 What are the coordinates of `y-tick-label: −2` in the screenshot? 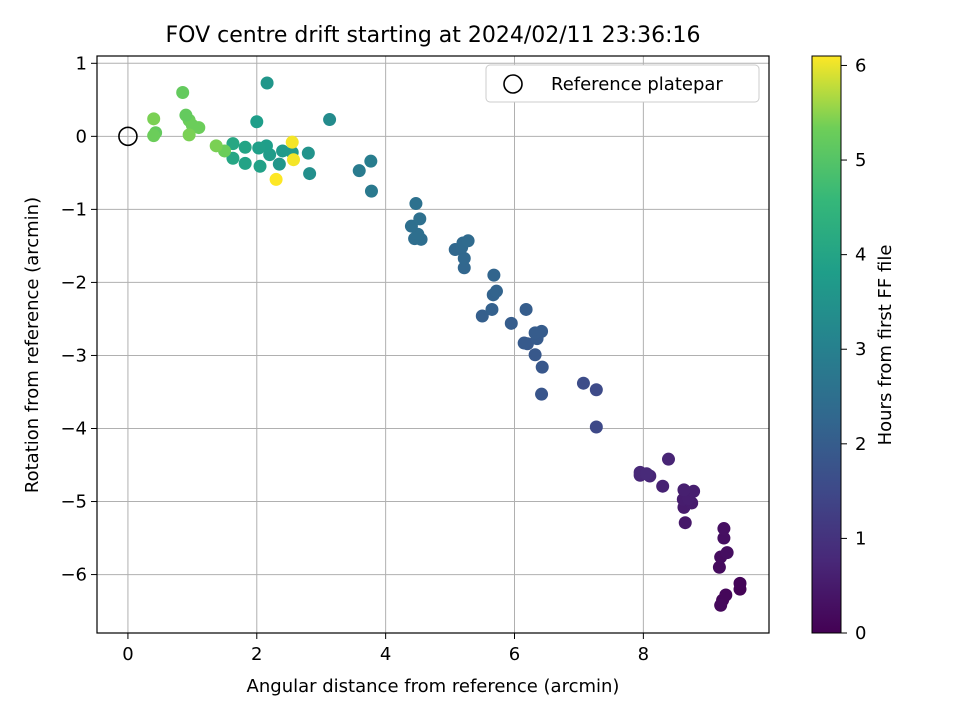 It's located at (73, 282).